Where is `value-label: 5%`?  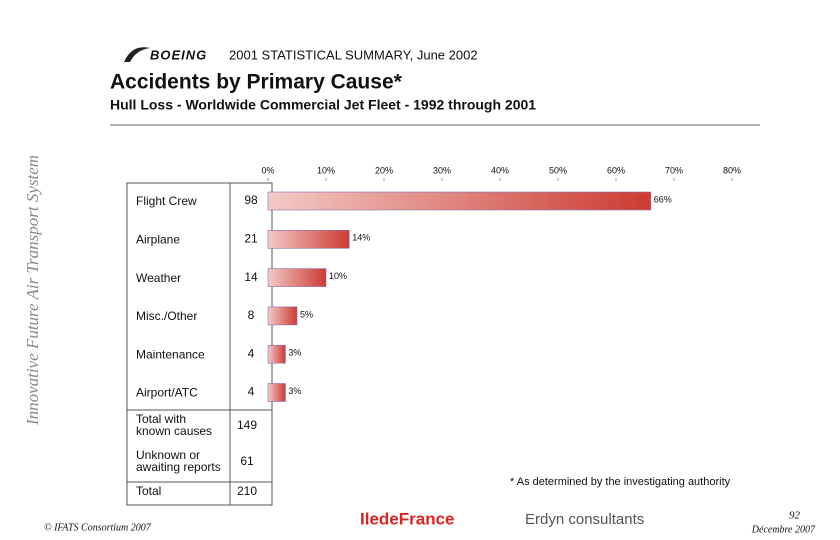
value-label: 5% is located at coordinates (306, 314).